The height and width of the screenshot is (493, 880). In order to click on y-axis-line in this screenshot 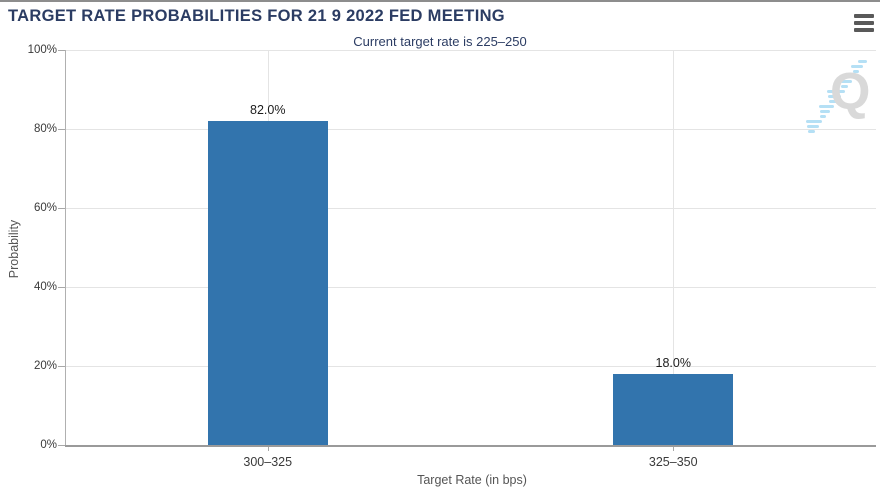, I will do `click(65, 247)`.